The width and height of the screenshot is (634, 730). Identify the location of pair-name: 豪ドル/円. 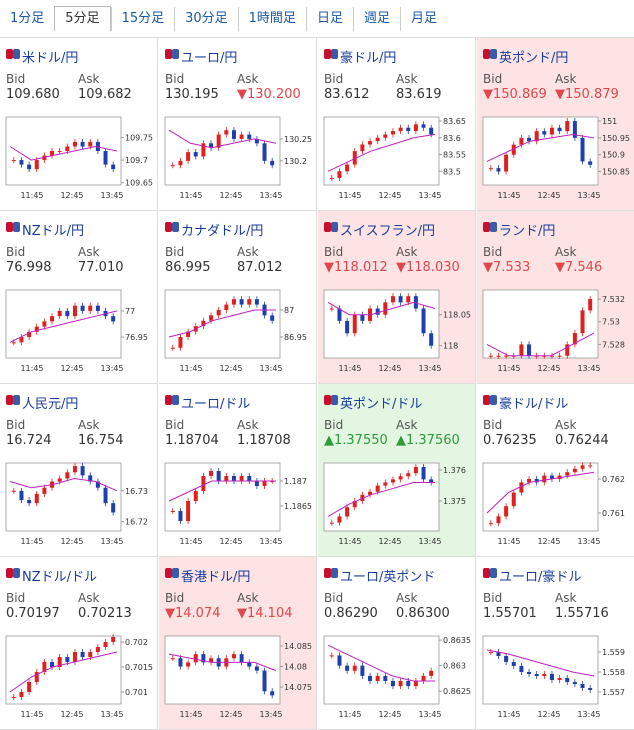
(368, 58).